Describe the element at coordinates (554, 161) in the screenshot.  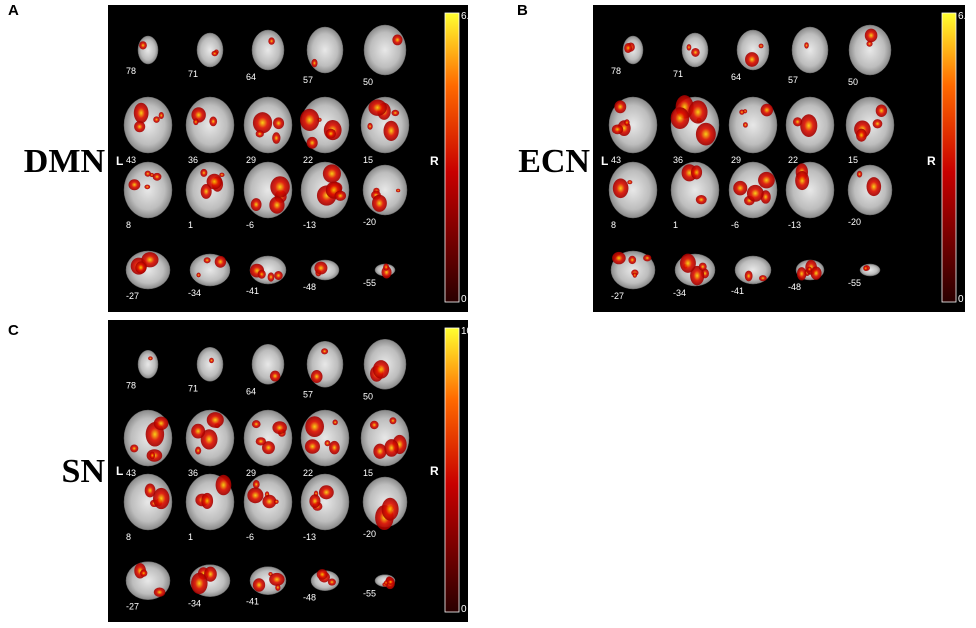
I see `network-label: ECN` at that location.